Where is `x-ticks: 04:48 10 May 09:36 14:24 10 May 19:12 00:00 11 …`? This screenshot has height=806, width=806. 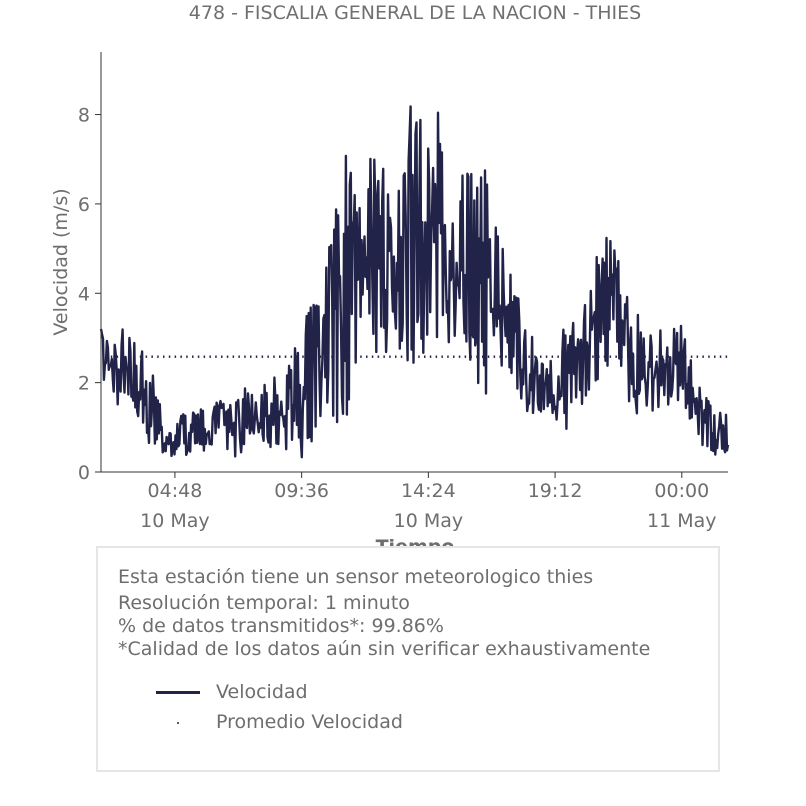 x-ticks: 04:48 10 May 09:36 14:24 10 May 19:12 00:00 11 … is located at coordinates (428, 502).